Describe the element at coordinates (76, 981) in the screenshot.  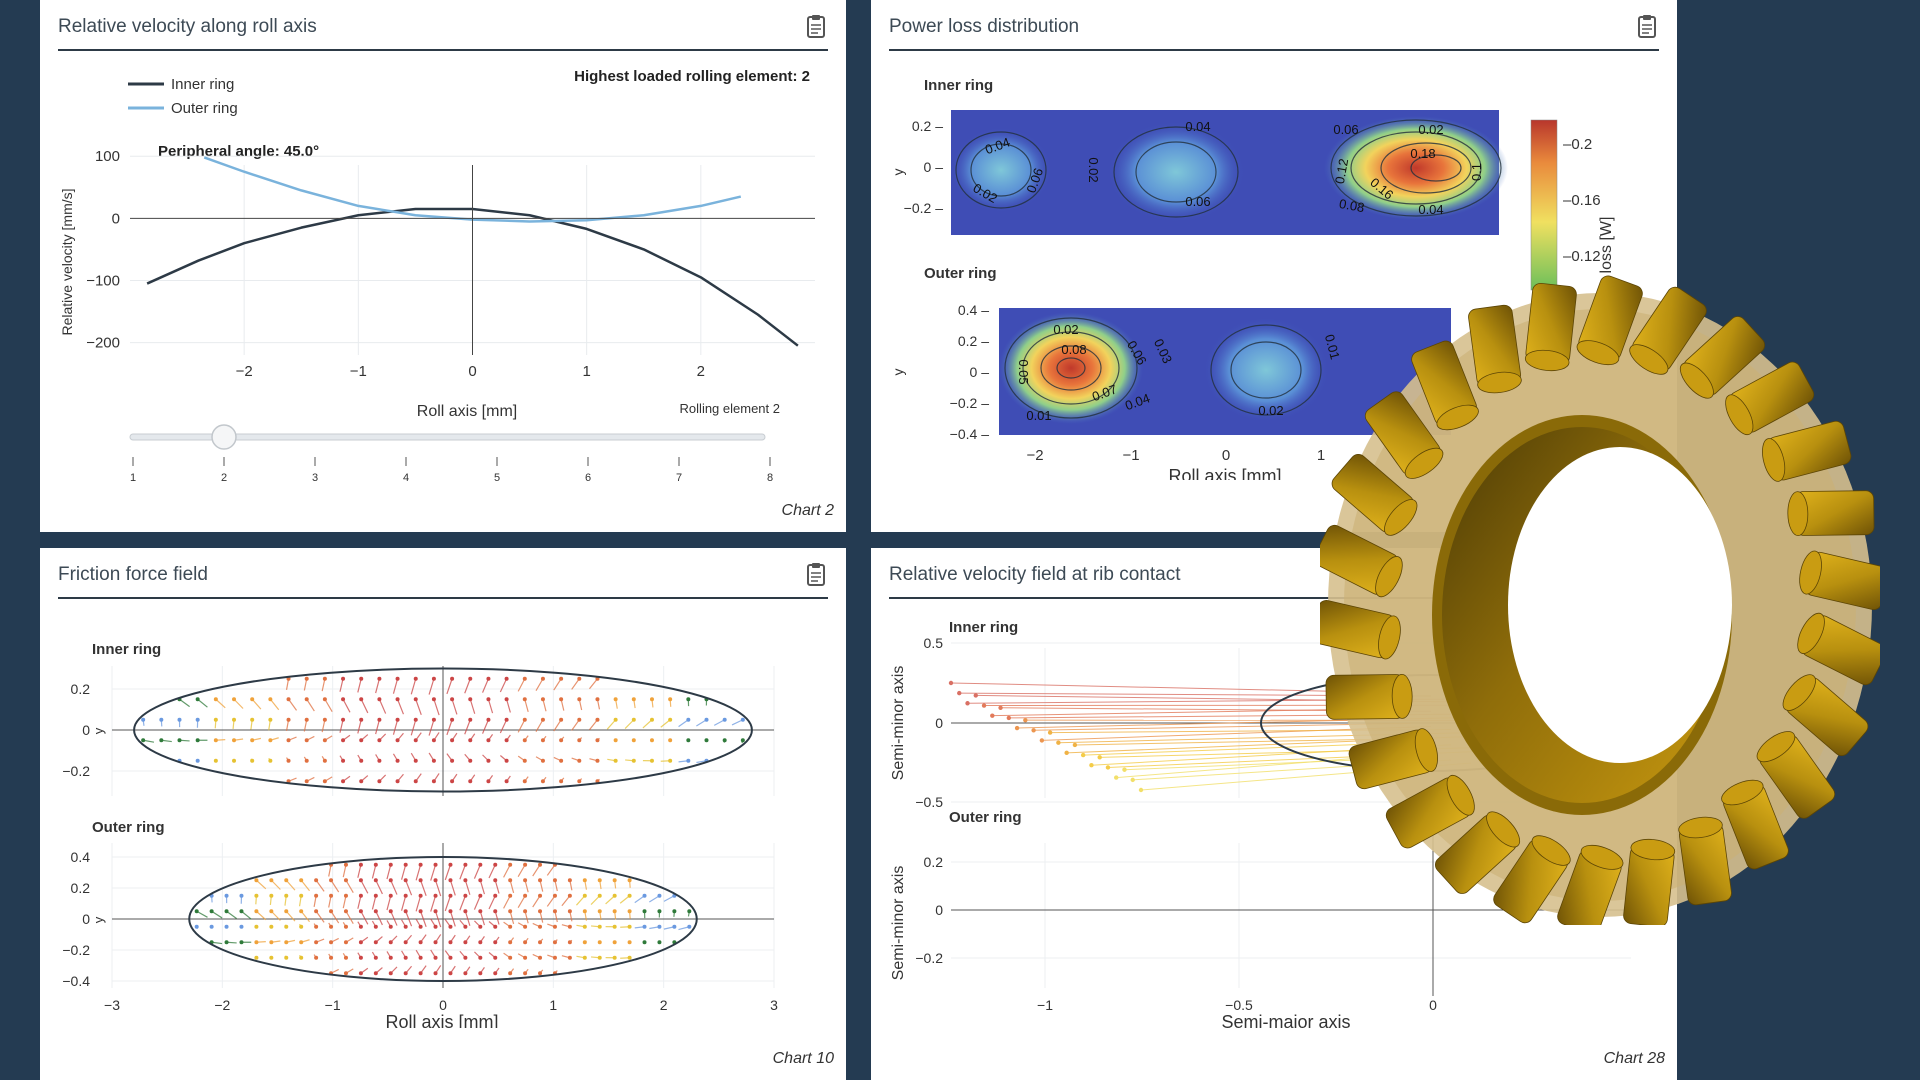
I see `y-tick-label: −0.4` at that location.